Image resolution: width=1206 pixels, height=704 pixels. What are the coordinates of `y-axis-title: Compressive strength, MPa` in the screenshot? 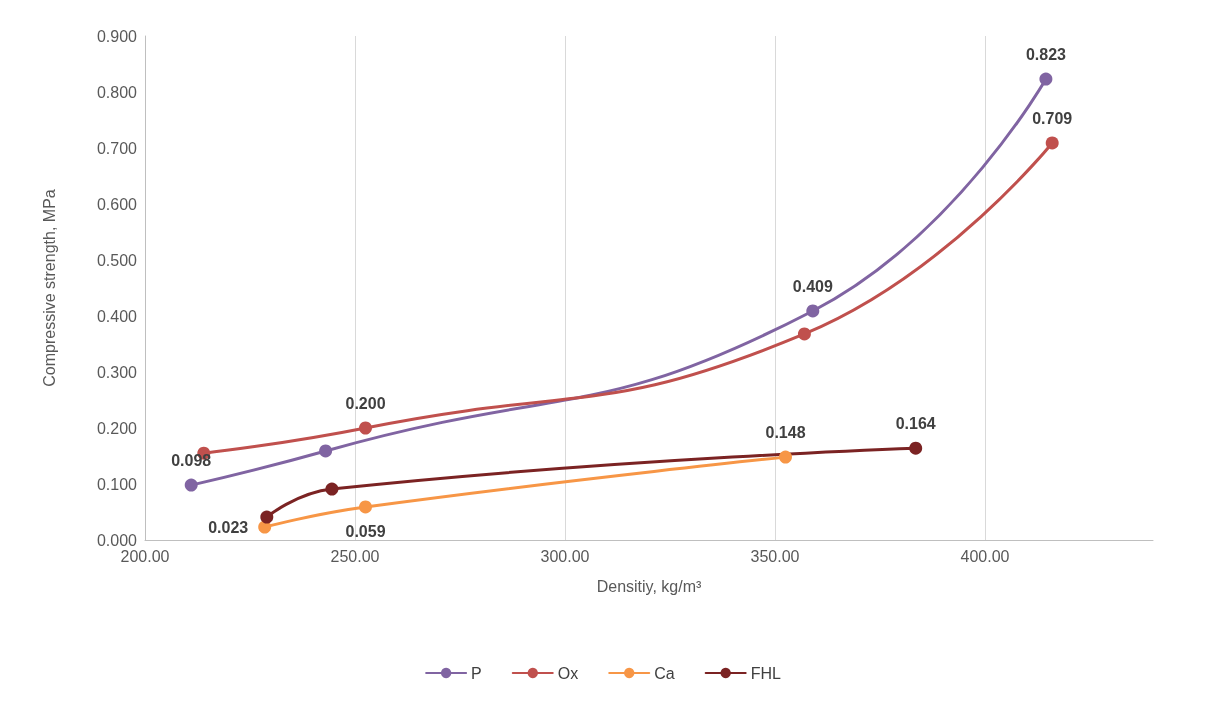 It's located at (49, 288).